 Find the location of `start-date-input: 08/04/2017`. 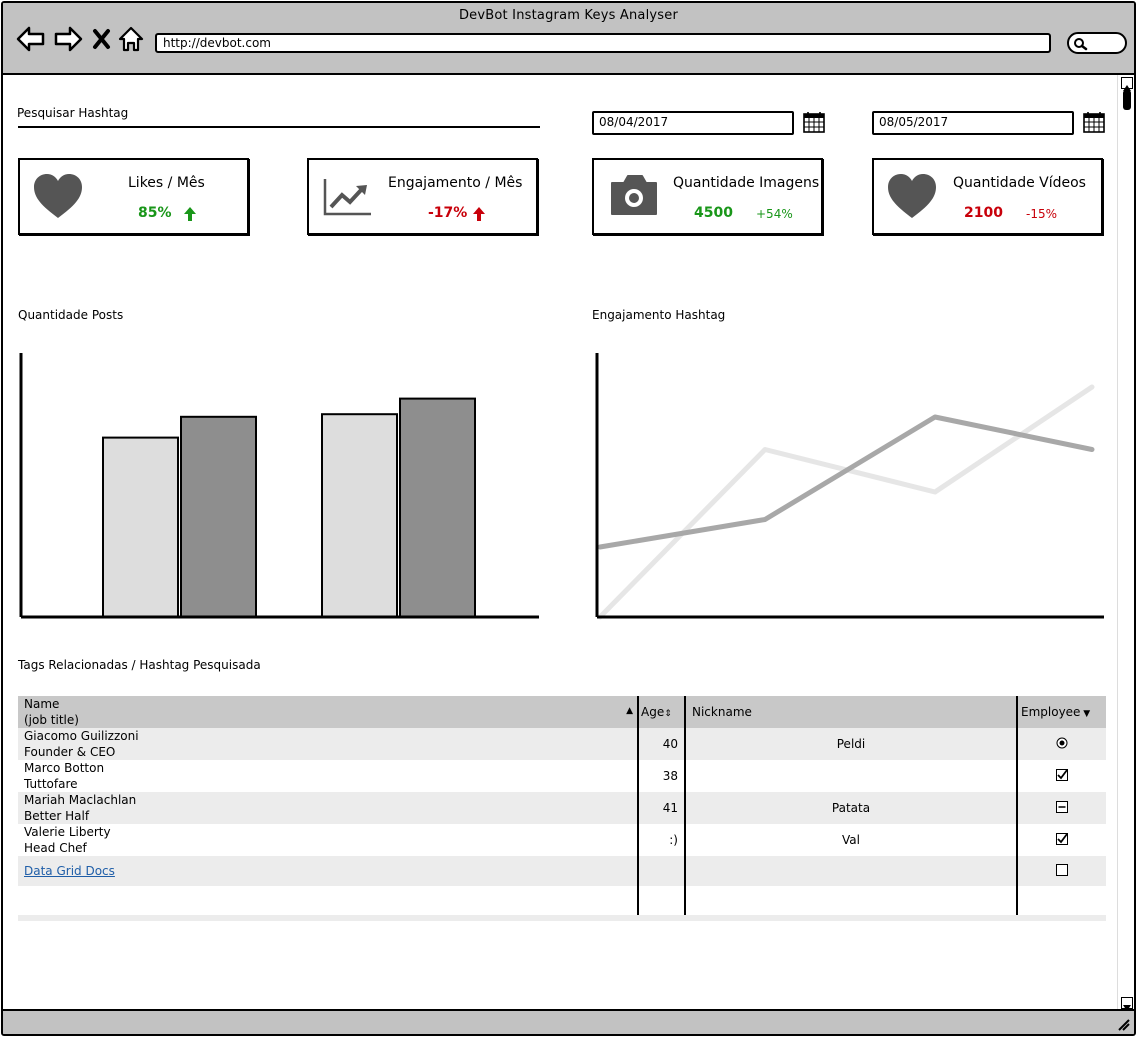

start-date-input: 08/04/2017 is located at coordinates (693, 123).